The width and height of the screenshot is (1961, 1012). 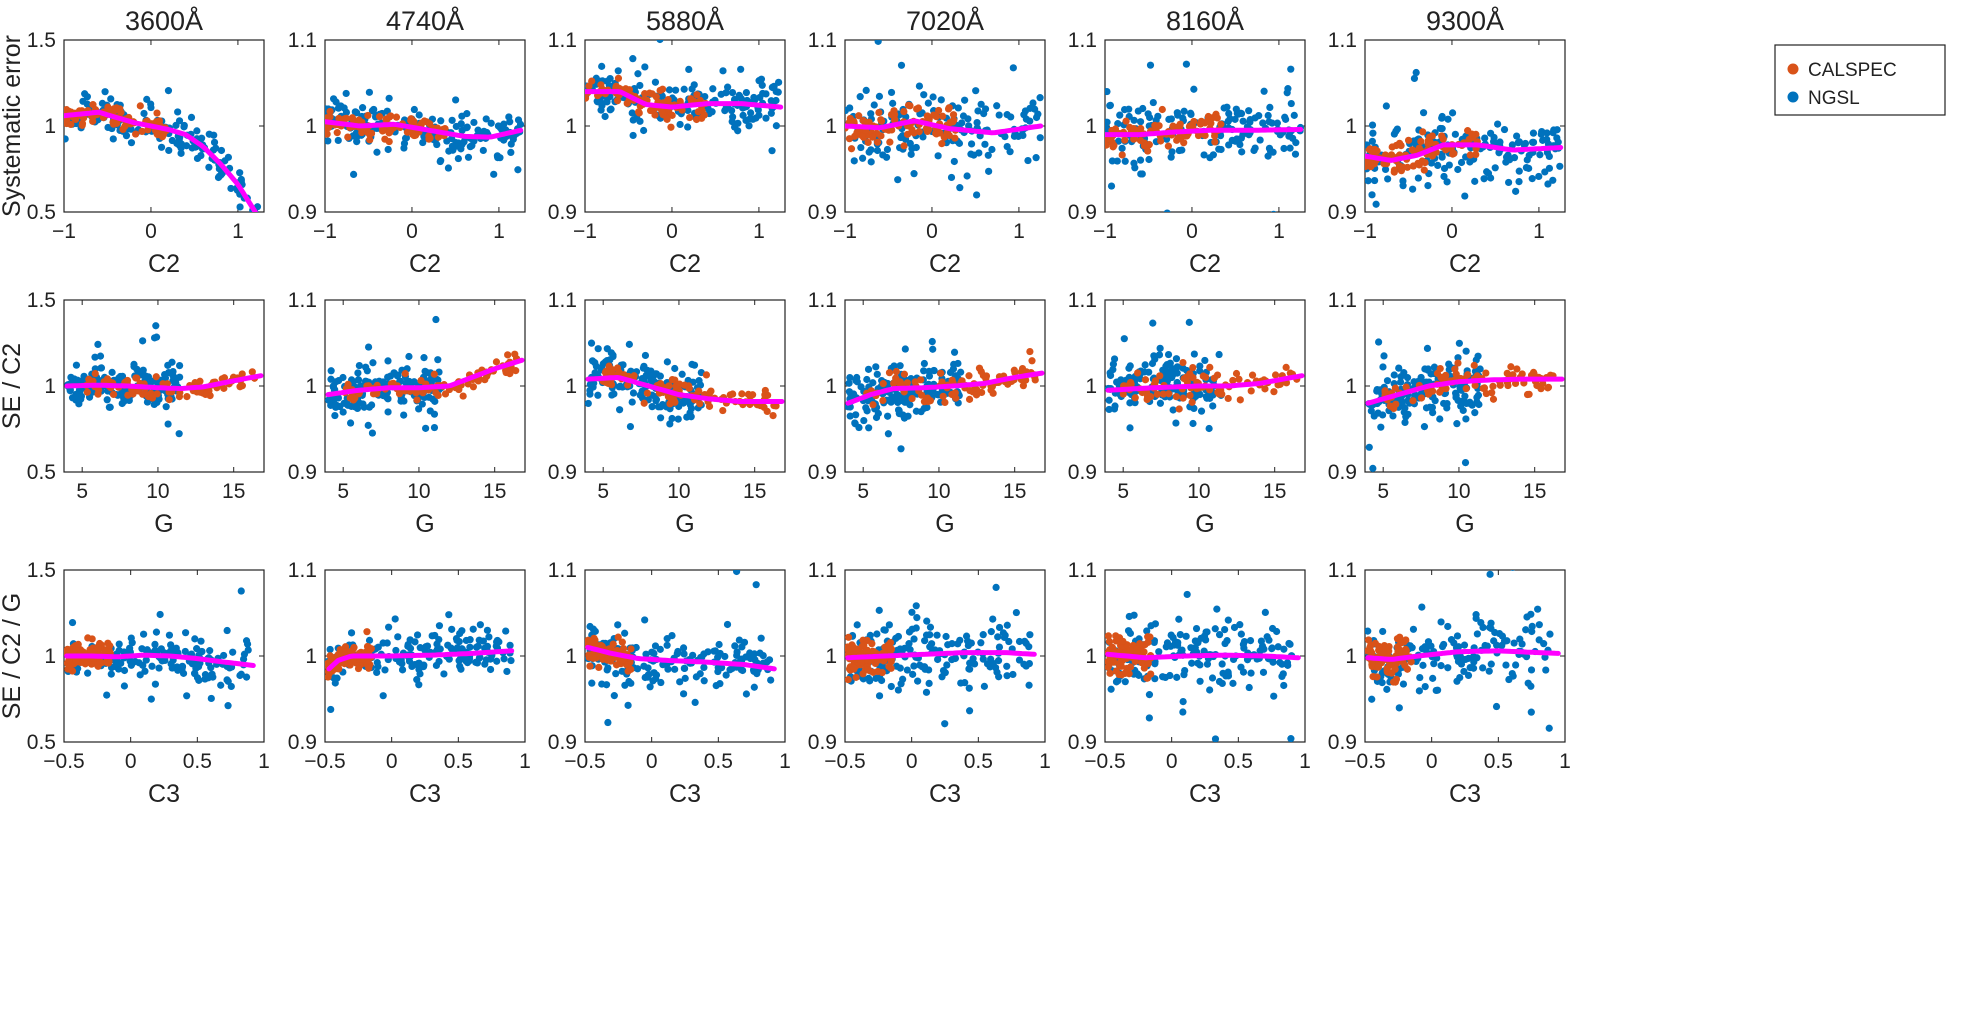 What do you see at coordinates (684, 524) in the screenshot?
I see `x-axis-label: G` at bounding box center [684, 524].